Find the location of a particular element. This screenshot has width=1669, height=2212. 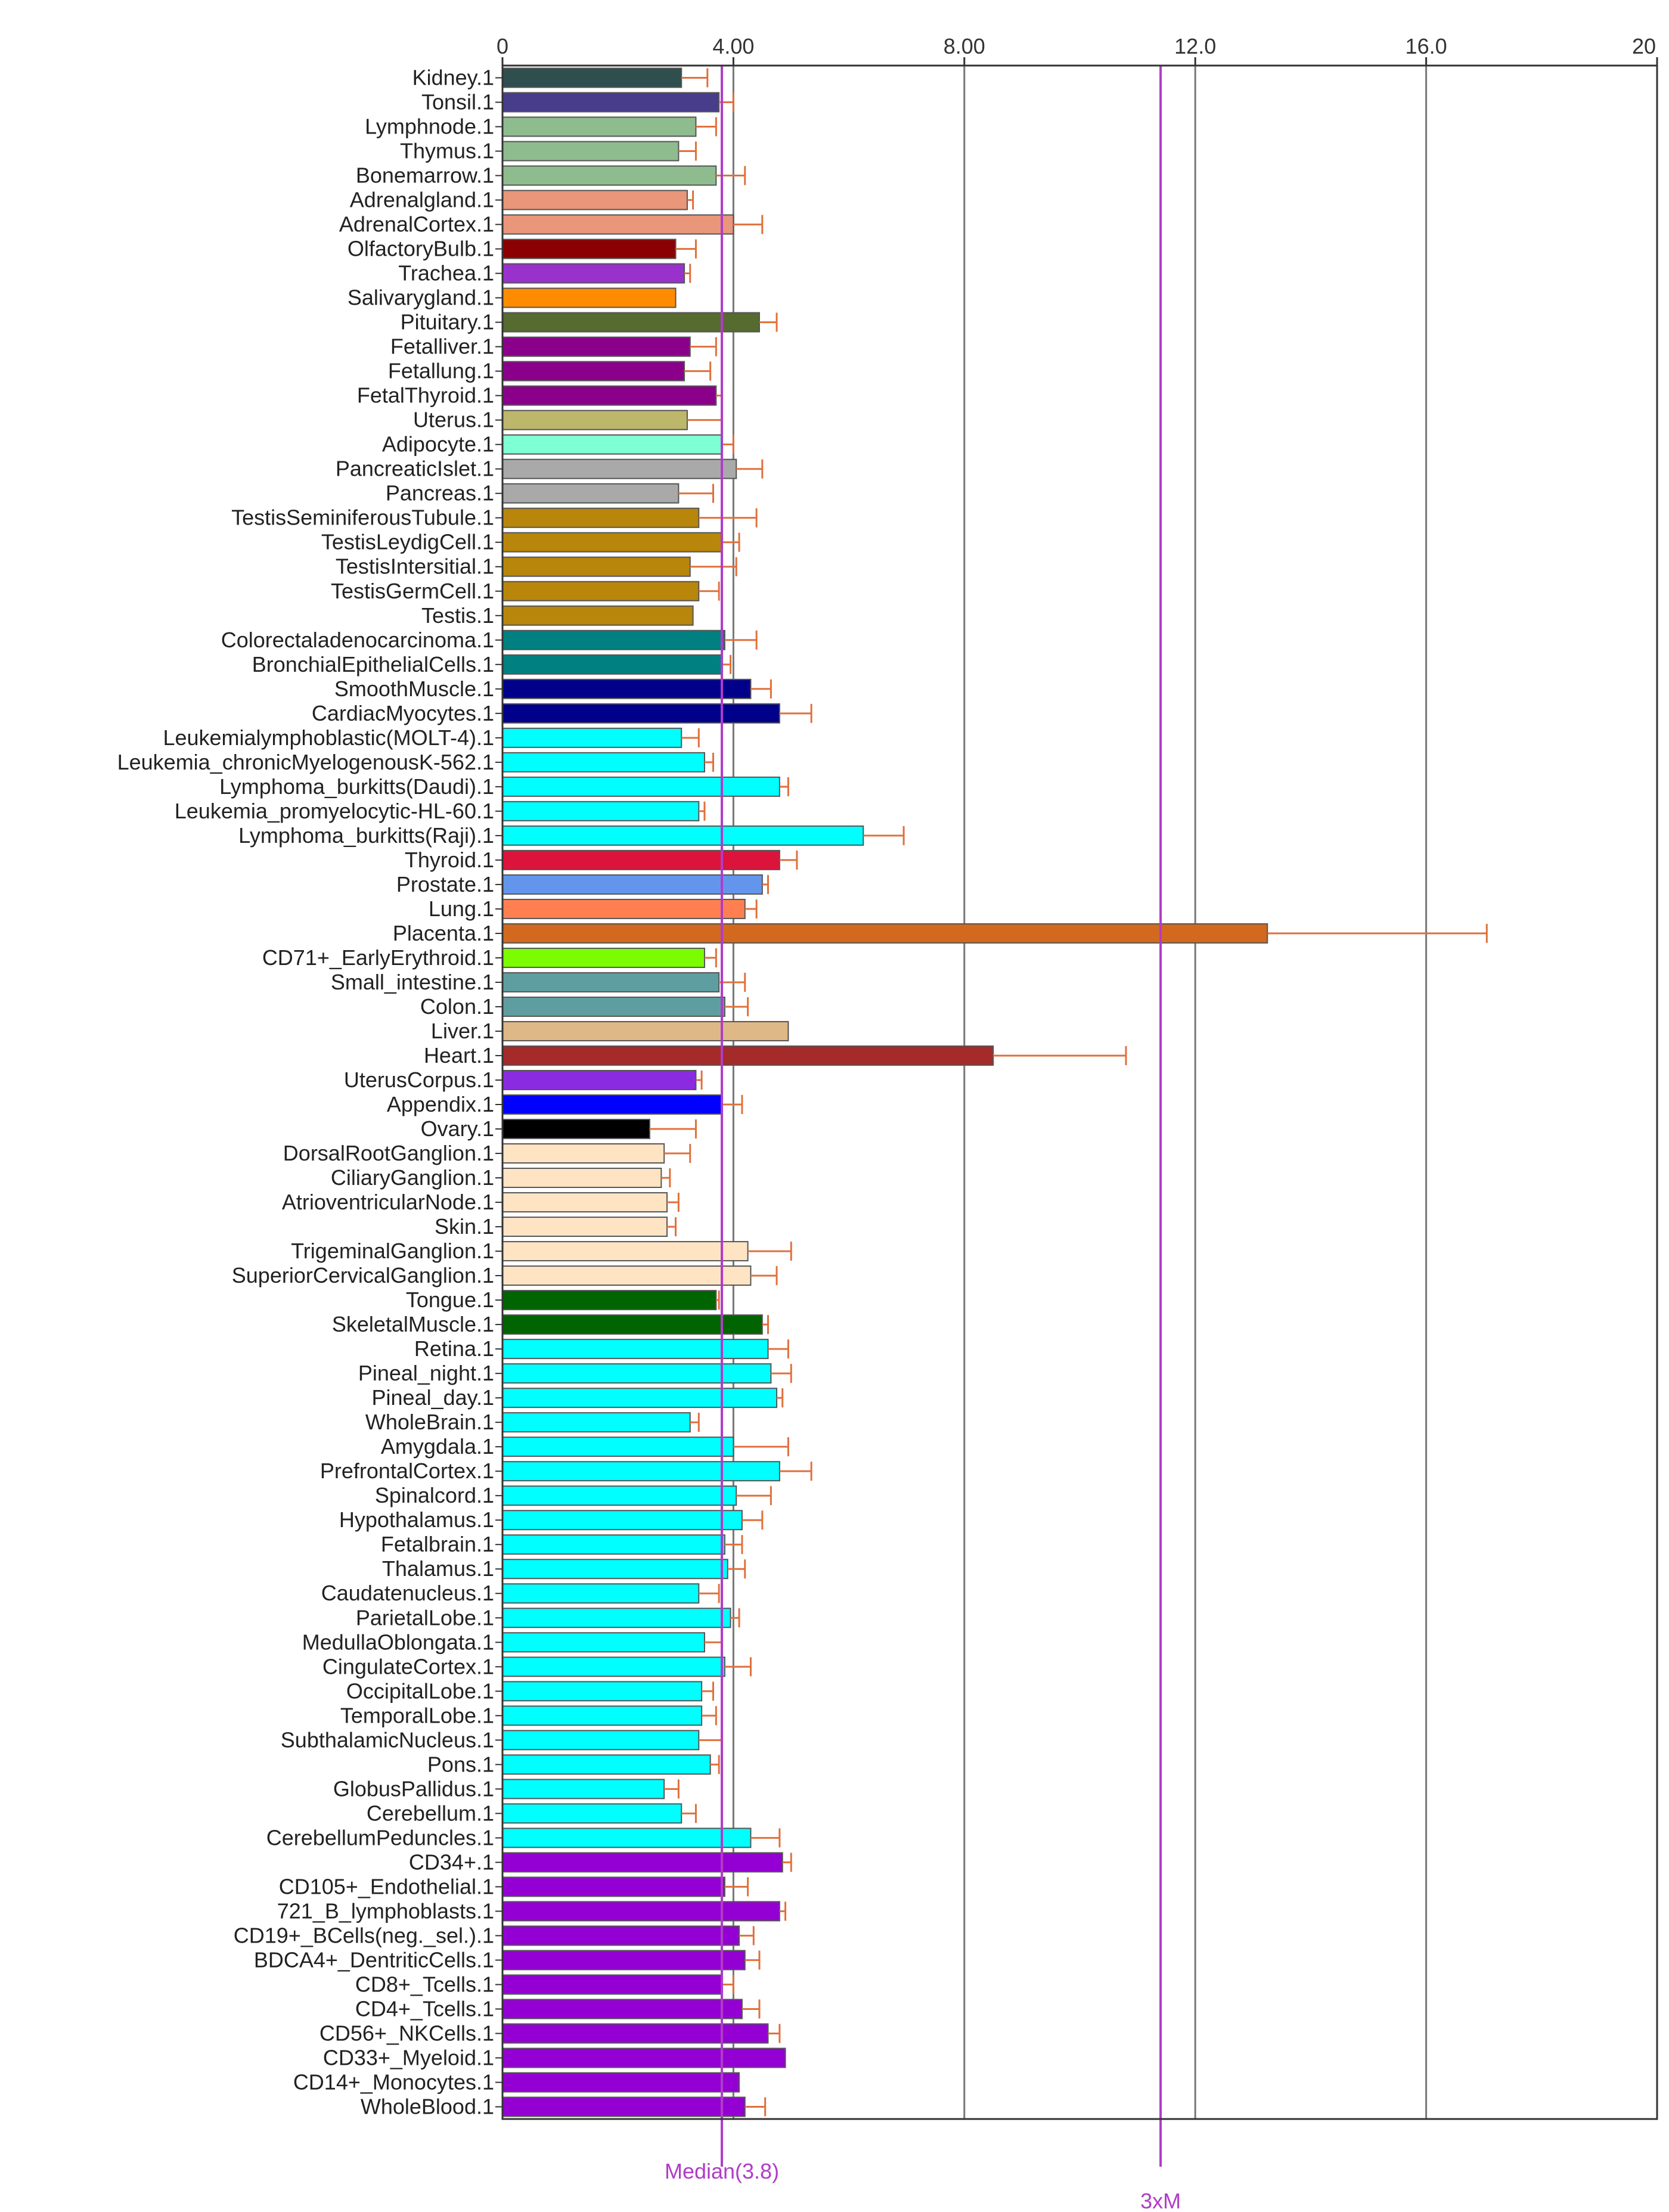

category-label: TrigeminalGanglion.1 is located at coordinates (392, 1251).